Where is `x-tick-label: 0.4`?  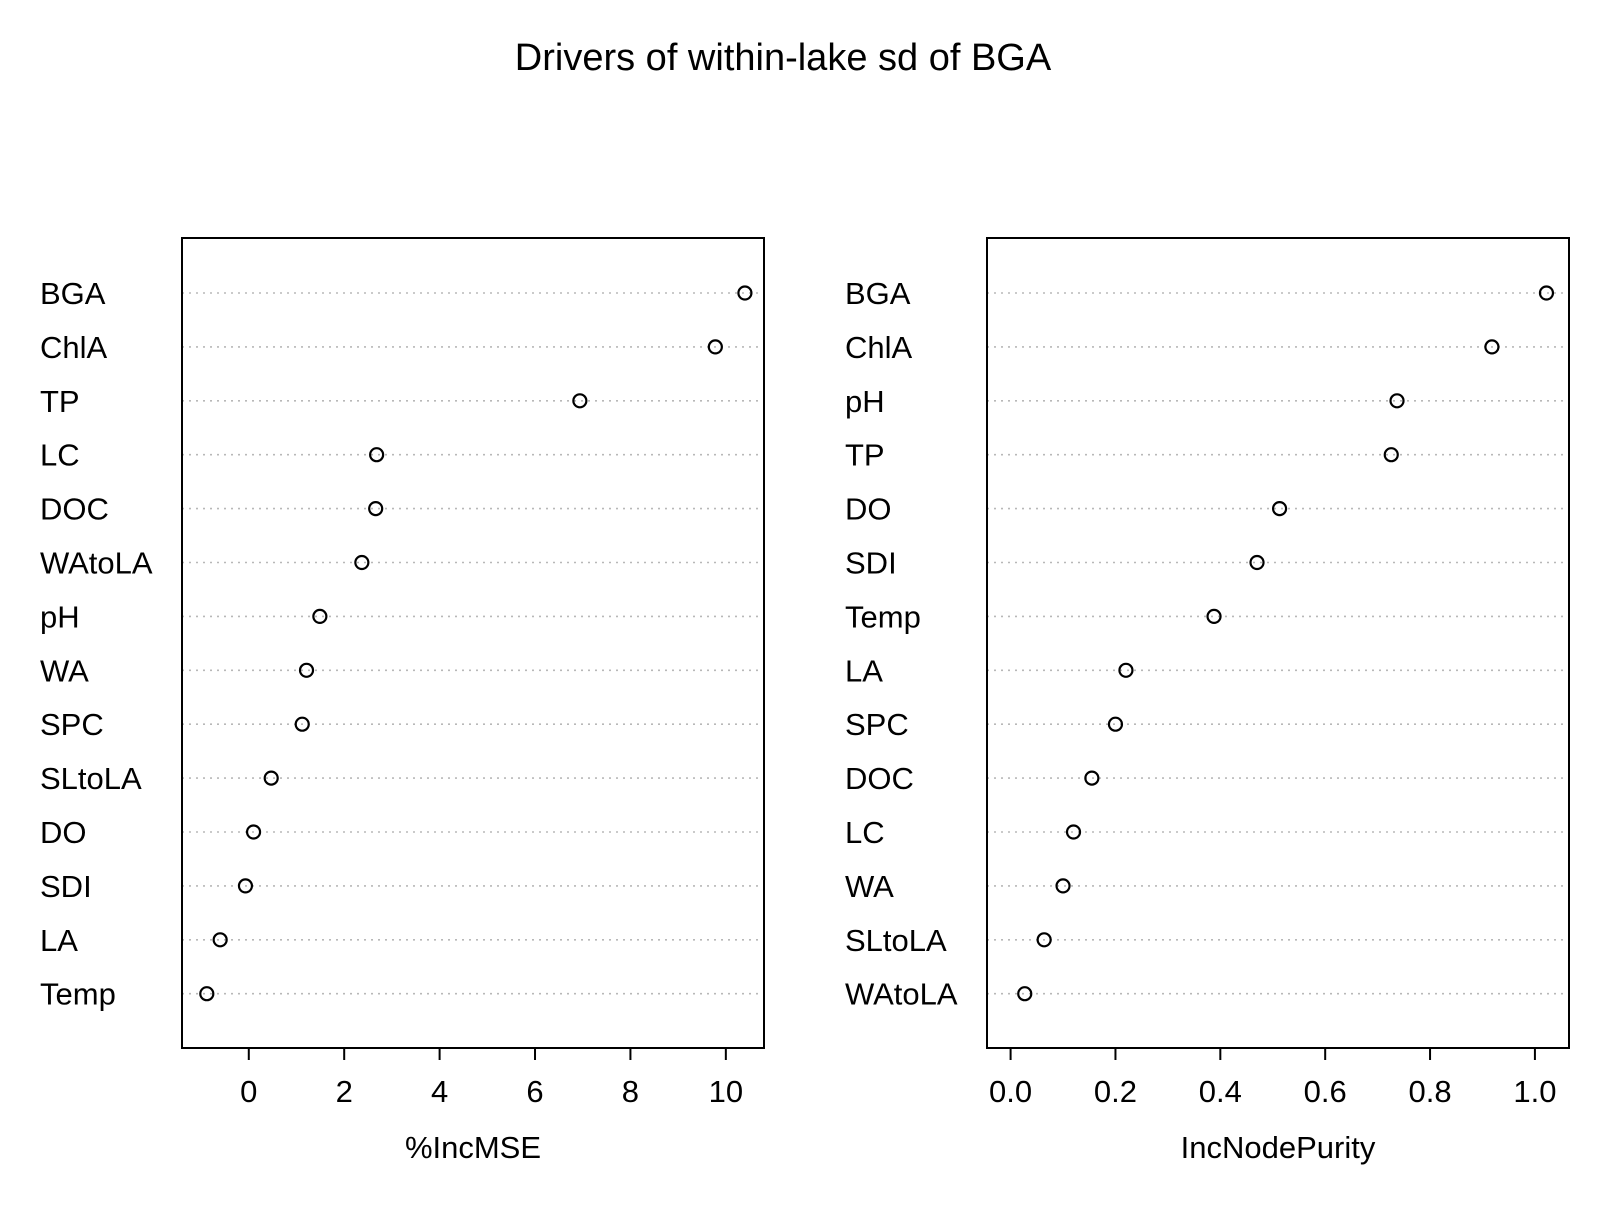 x-tick-label: 0.4 is located at coordinates (1220, 1091).